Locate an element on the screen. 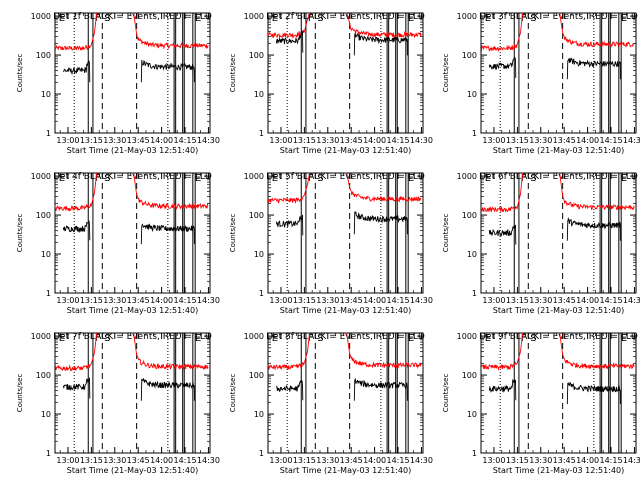 This screenshot has width=640, height=484. panel-title: Det 4f BLACK = Events, RED = LLD is located at coordinates (132, 177).